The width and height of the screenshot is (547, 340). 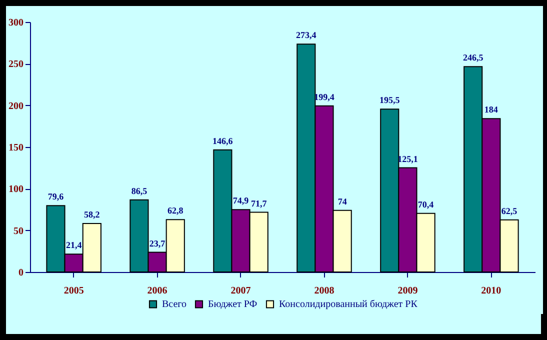 I want to click on y-tick-label: 300, so click(x=16, y=23).